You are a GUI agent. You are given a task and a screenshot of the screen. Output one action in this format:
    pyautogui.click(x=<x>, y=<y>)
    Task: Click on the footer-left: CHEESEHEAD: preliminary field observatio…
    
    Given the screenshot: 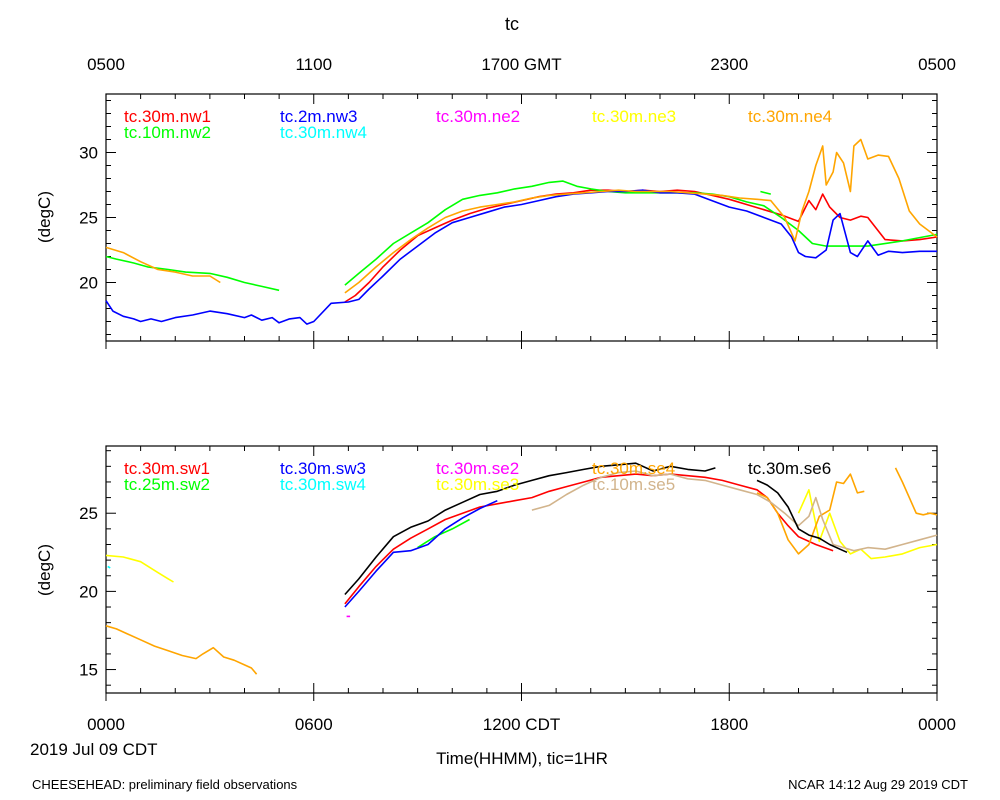 What is the action you would take?
    pyautogui.click(x=165, y=784)
    